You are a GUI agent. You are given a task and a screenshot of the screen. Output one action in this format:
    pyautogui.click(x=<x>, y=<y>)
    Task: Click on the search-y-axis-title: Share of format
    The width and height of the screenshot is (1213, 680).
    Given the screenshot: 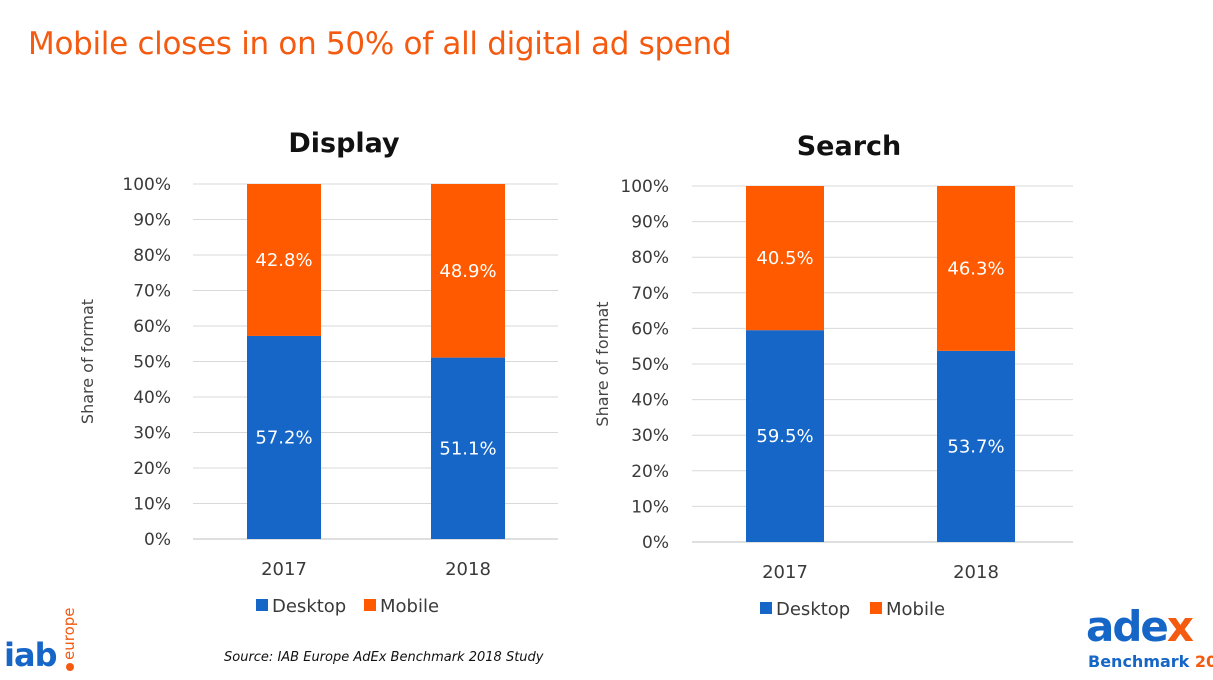 What is the action you would take?
    pyautogui.click(x=602, y=363)
    